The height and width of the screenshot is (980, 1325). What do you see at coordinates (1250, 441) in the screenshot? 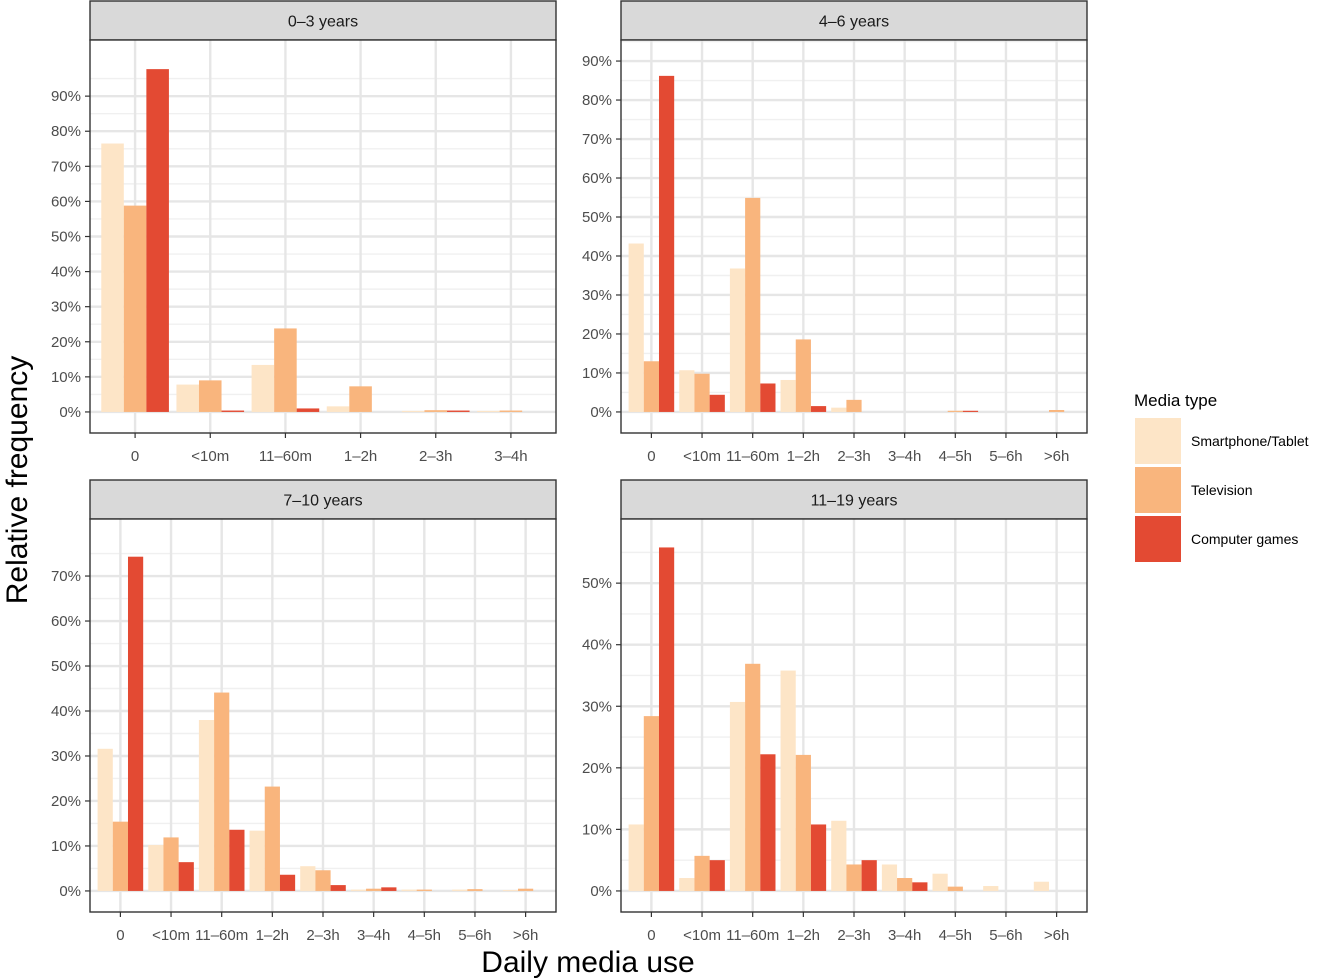
I see `legend-label: Smartphone/Tablet` at bounding box center [1250, 441].